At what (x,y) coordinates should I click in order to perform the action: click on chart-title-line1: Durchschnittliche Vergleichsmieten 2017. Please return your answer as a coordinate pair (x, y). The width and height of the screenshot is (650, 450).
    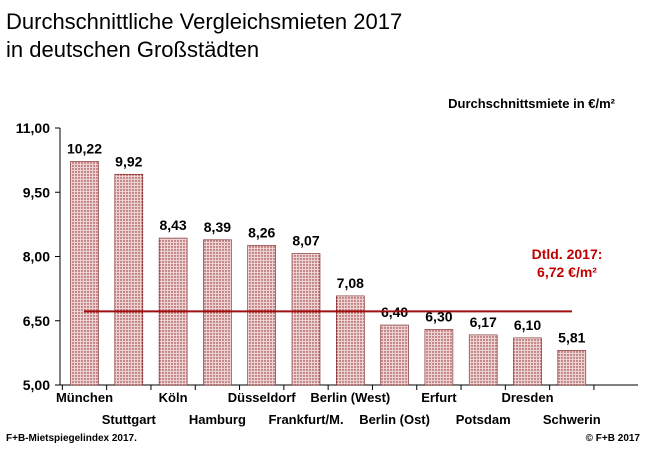
    Looking at the image, I should click on (204, 21).